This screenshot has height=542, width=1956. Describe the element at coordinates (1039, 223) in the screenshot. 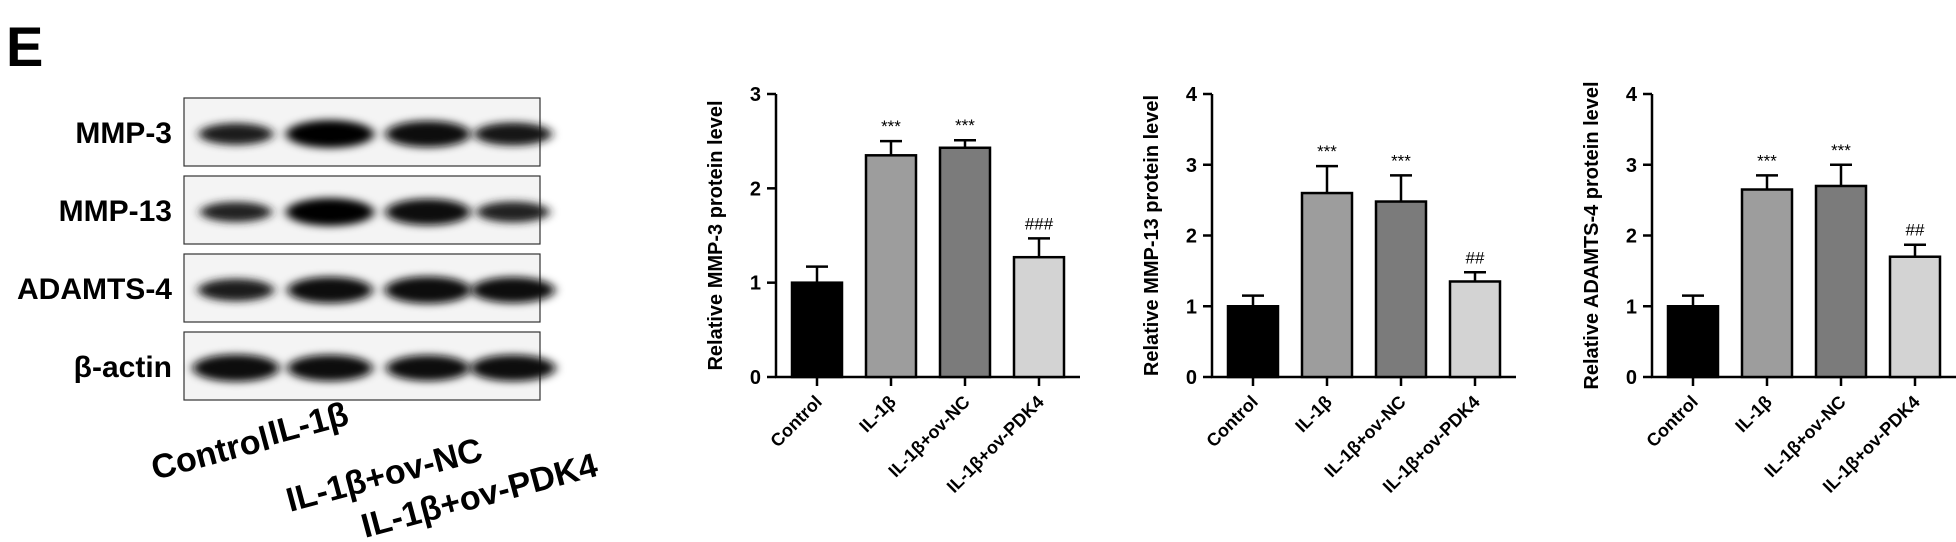

I see `significance-label: ###` at that location.